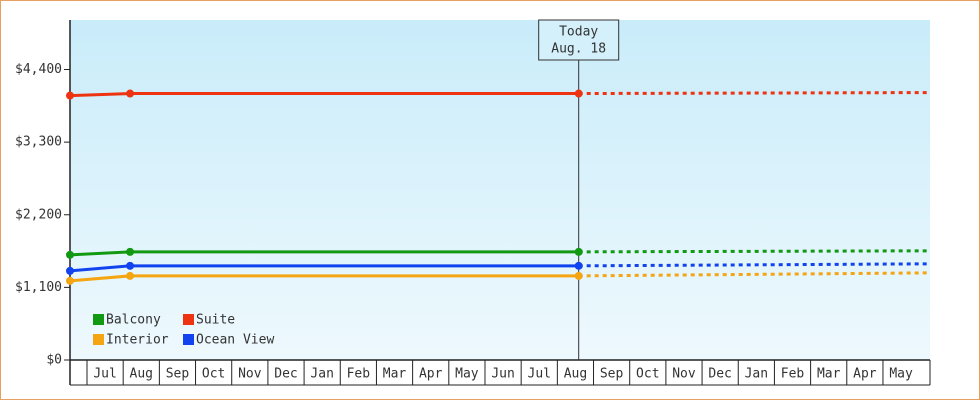 The width and height of the screenshot is (980, 400). Describe the element at coordinates (502, 374) in the screenshot. I see `x-tick-label: Jun` at that location.